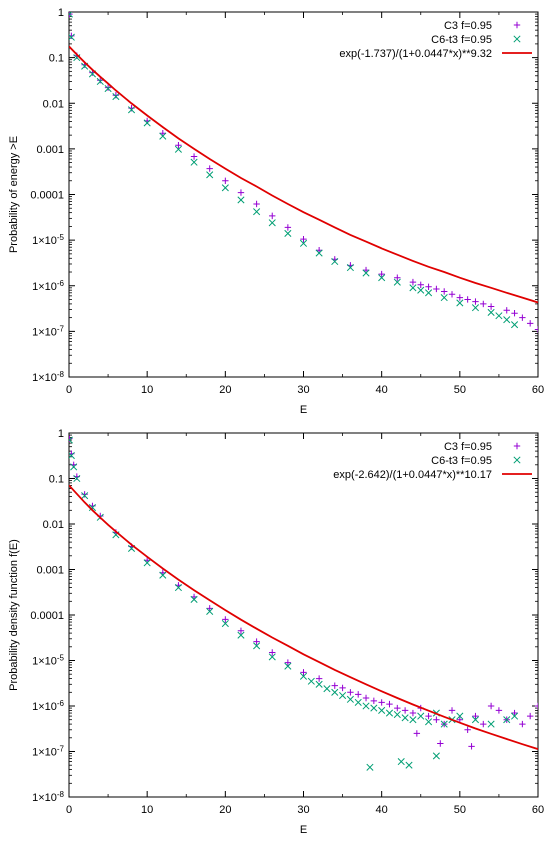 The height and width of the screenshot is (842, 550). Describe the element at coordinates (538, 390) in the screenshot. I see `x-tick-label: 60` at that location.